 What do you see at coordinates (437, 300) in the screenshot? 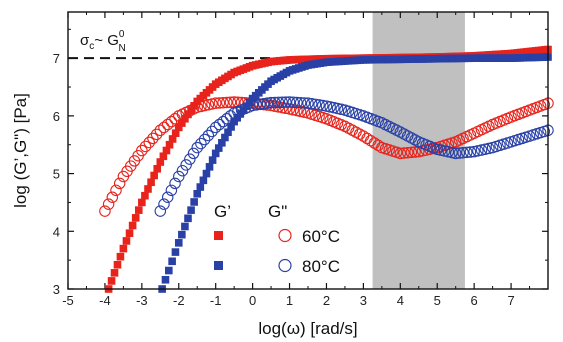
I see `x-tick-label: 5` at bounding box center [437, 300].